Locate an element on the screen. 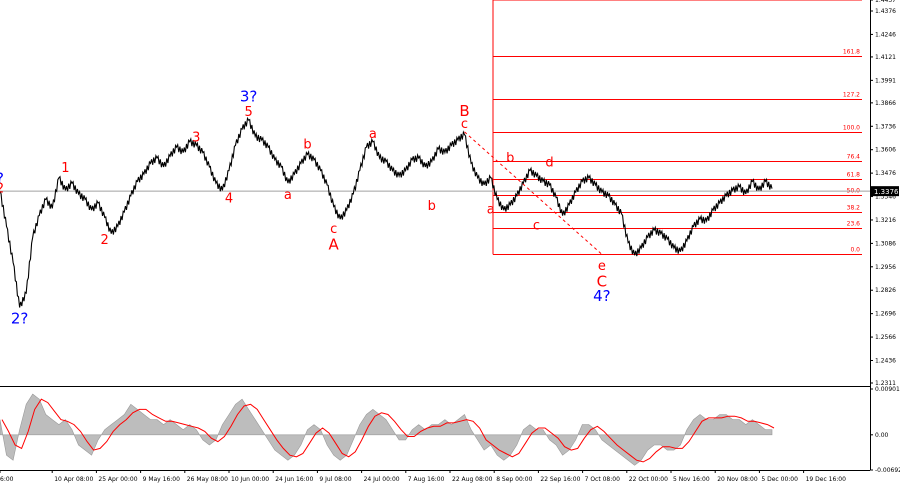  fib-level-label: 38.2 is located at coordinates (854, 208).